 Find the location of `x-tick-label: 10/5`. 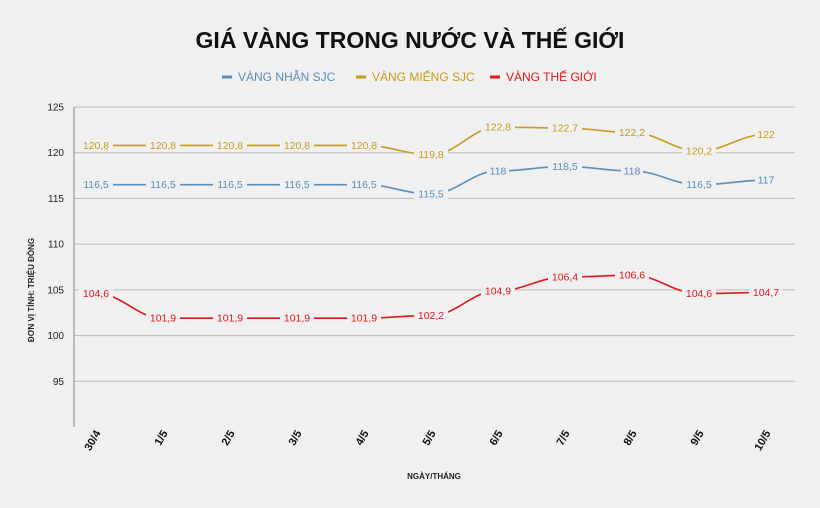

x-tick-label: 10/5 is located at coordinates (762, 441).